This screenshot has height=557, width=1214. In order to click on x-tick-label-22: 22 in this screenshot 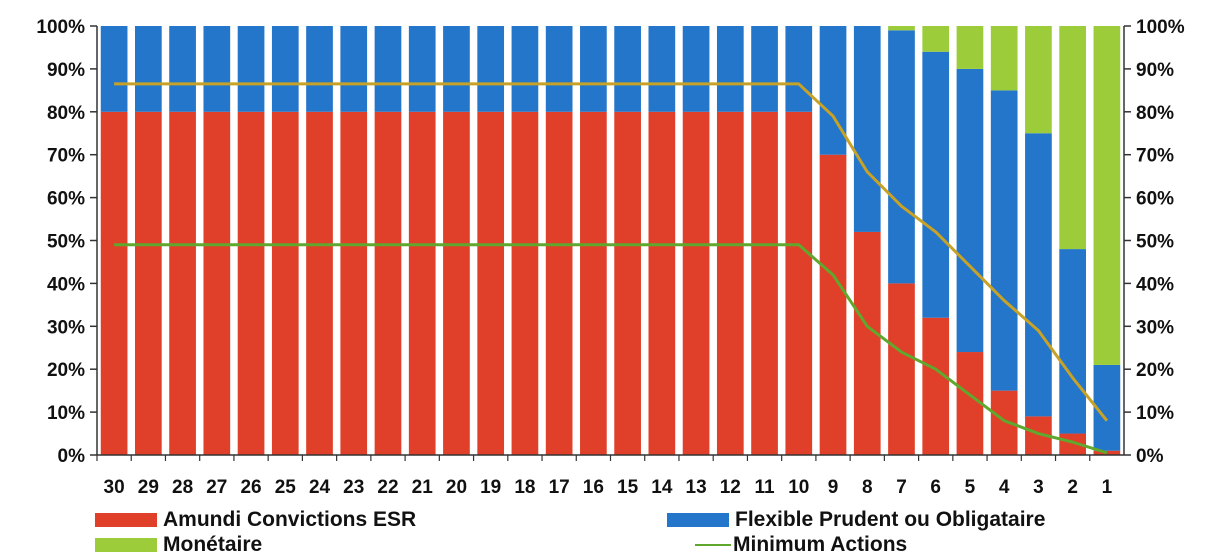, I will do `click(387, 487)`.